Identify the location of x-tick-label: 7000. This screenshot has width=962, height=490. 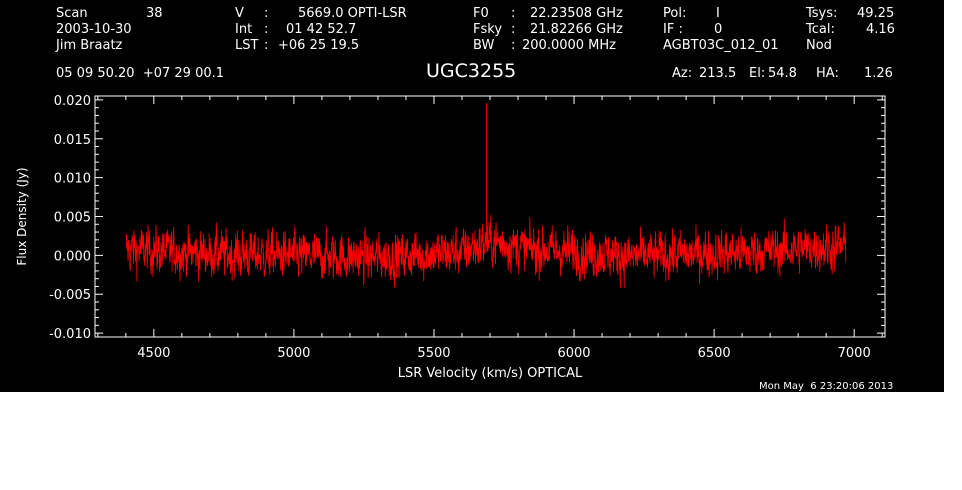
(854, 353).